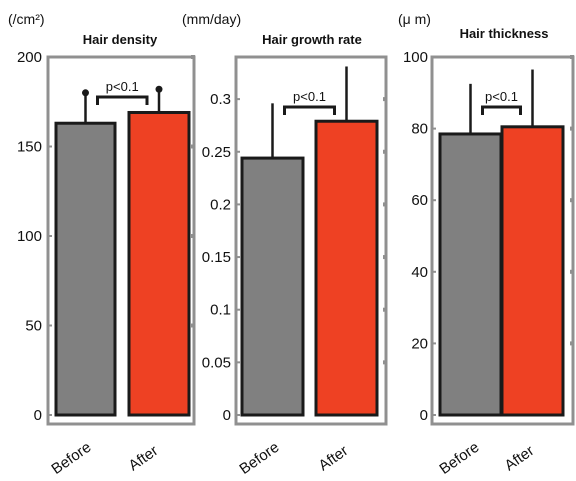  What do you see at coordinates (414, 19) in the screenshot?
I see `y-unit-label: (μ m)` at bounding box center [414, 19].